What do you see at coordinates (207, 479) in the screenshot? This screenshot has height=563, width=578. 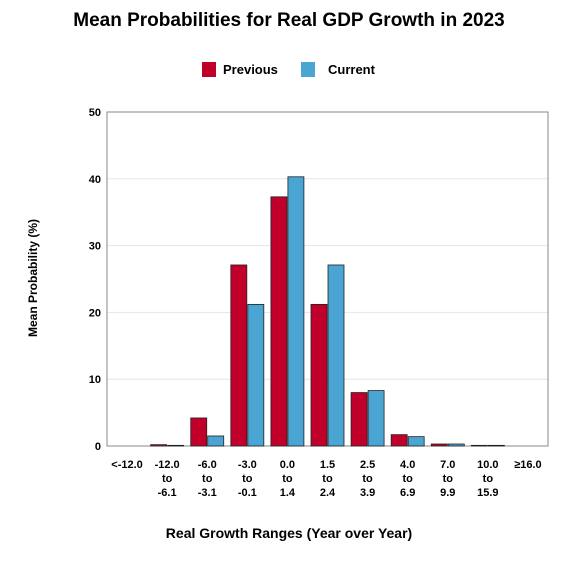 I see `x-tick-label: -6.0 to -3.1` at bounding box center [207, 479].